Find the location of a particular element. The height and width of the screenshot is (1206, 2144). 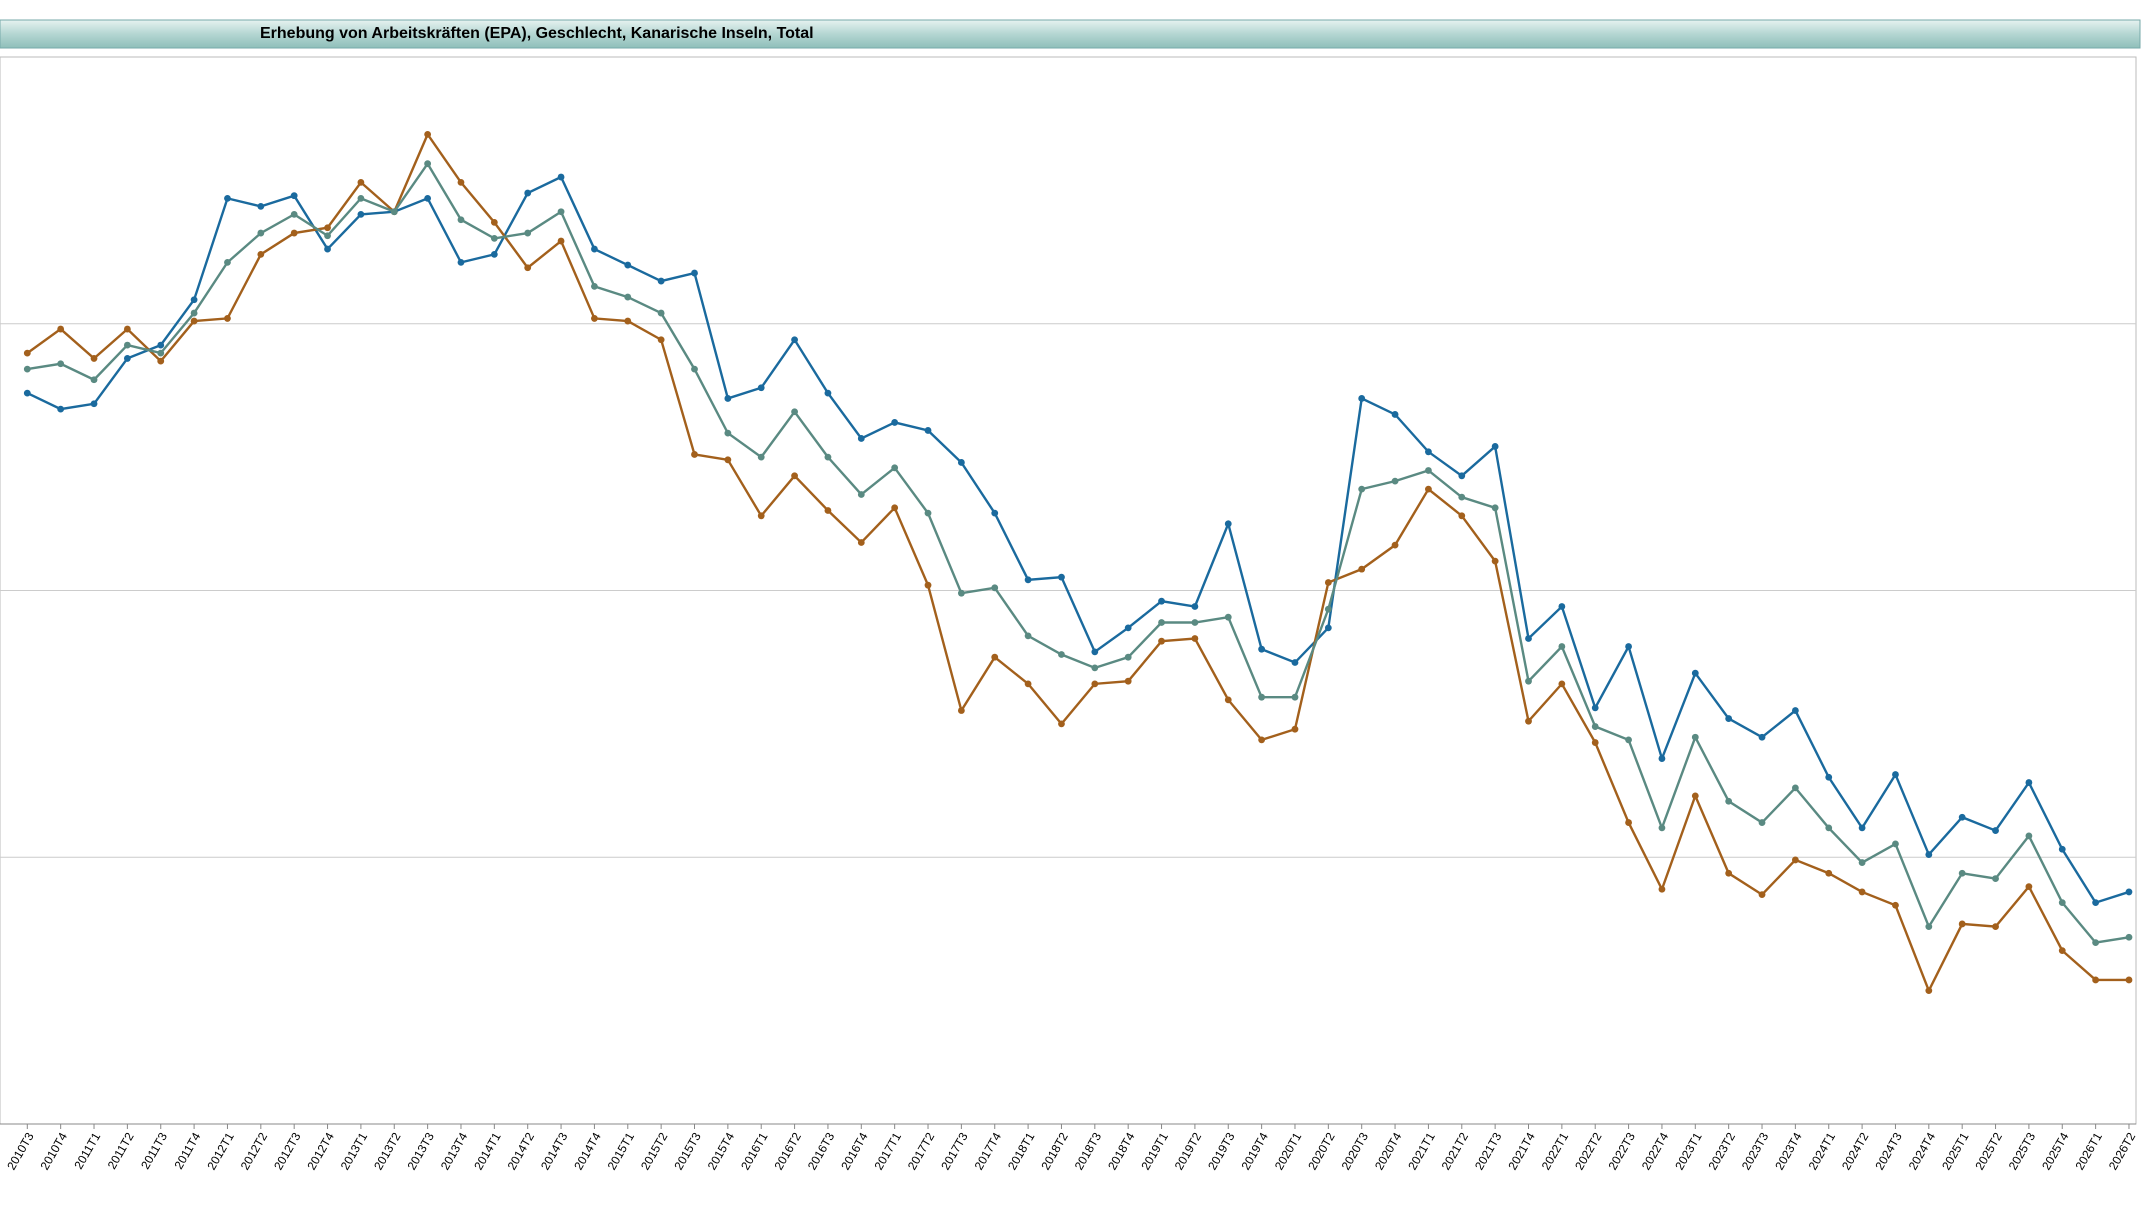

x-tick-label: 2018T4 is located at coordinates (1121, 1151).